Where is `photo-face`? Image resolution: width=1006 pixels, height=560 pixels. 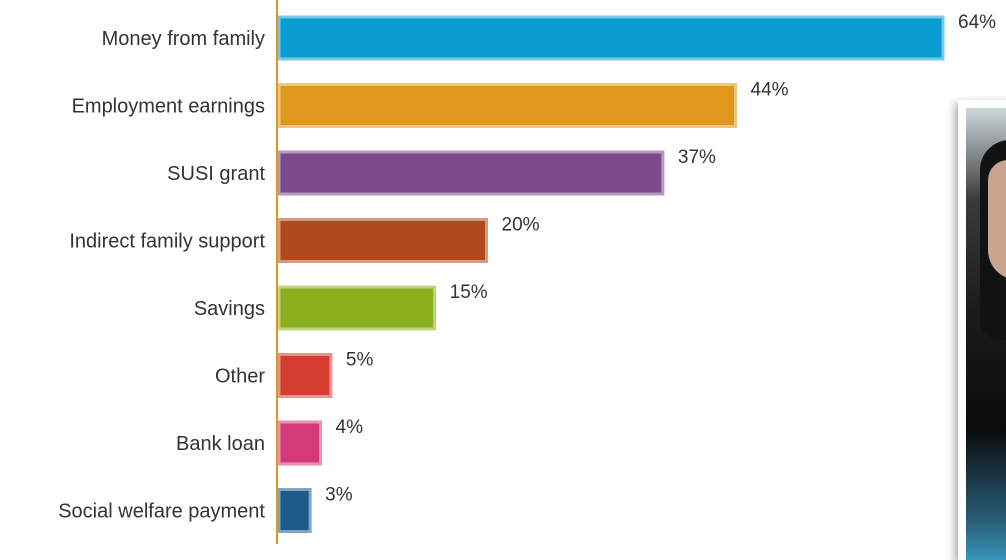 photo-face is located at coordinates (997, 220).